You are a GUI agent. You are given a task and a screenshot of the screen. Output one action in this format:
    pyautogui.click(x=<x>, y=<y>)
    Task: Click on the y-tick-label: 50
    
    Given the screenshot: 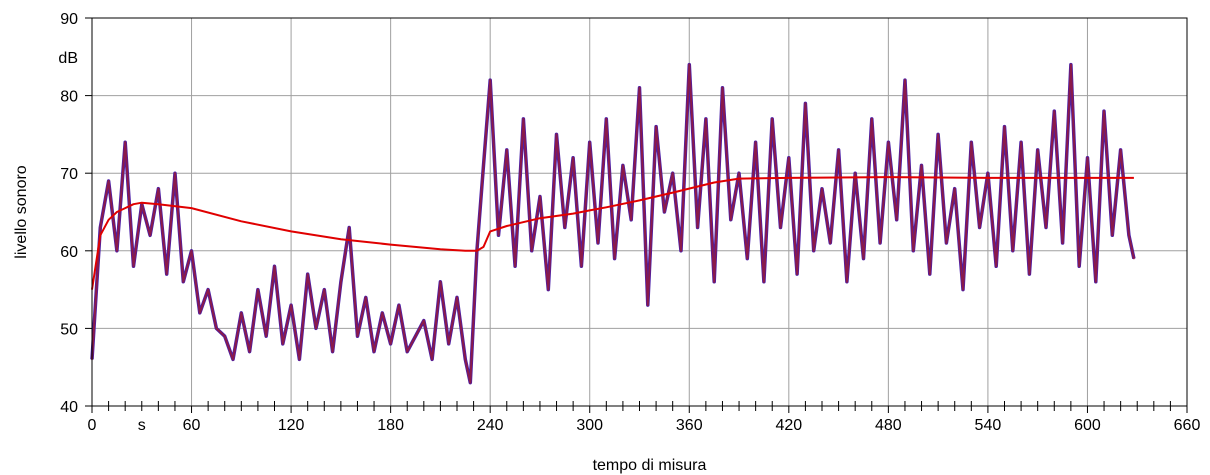 What is the action you would take?
    pyautogui.click(x=69, y=329)
    